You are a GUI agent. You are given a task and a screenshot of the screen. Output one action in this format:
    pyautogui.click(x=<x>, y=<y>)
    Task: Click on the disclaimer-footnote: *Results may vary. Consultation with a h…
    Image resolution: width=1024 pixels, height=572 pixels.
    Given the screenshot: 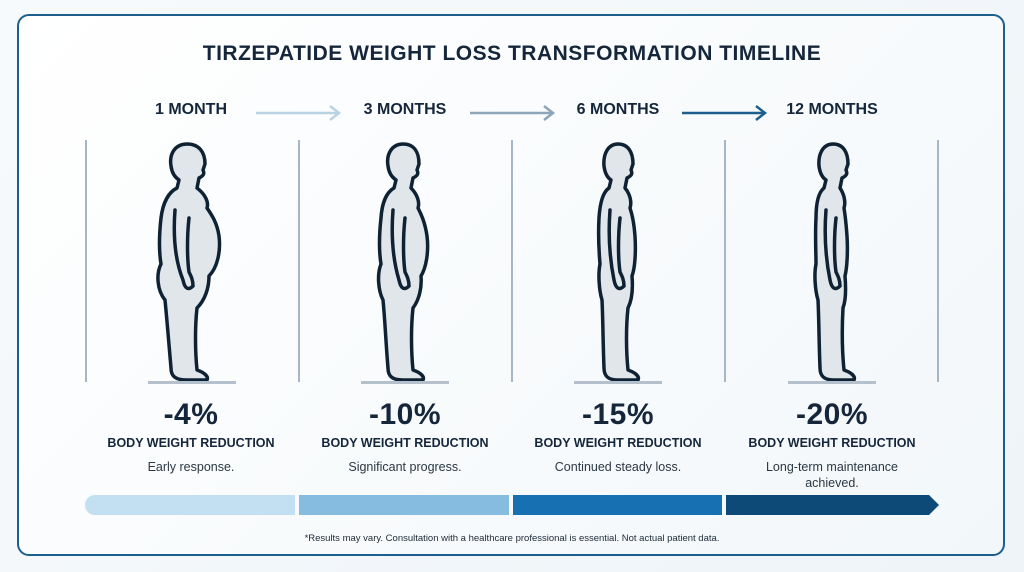 What is the action you would take?
    pyautogui.click(x=512, y=538)
    